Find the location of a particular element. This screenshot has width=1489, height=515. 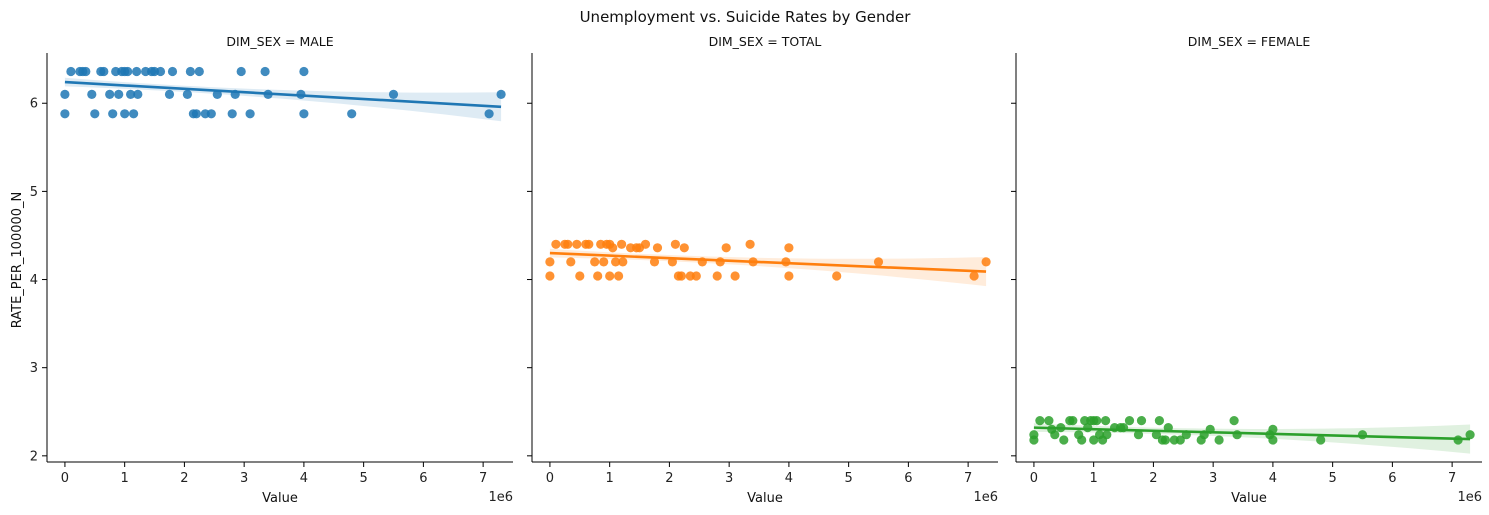

y-tick-label: 2 is located at coordinates (34, 456).